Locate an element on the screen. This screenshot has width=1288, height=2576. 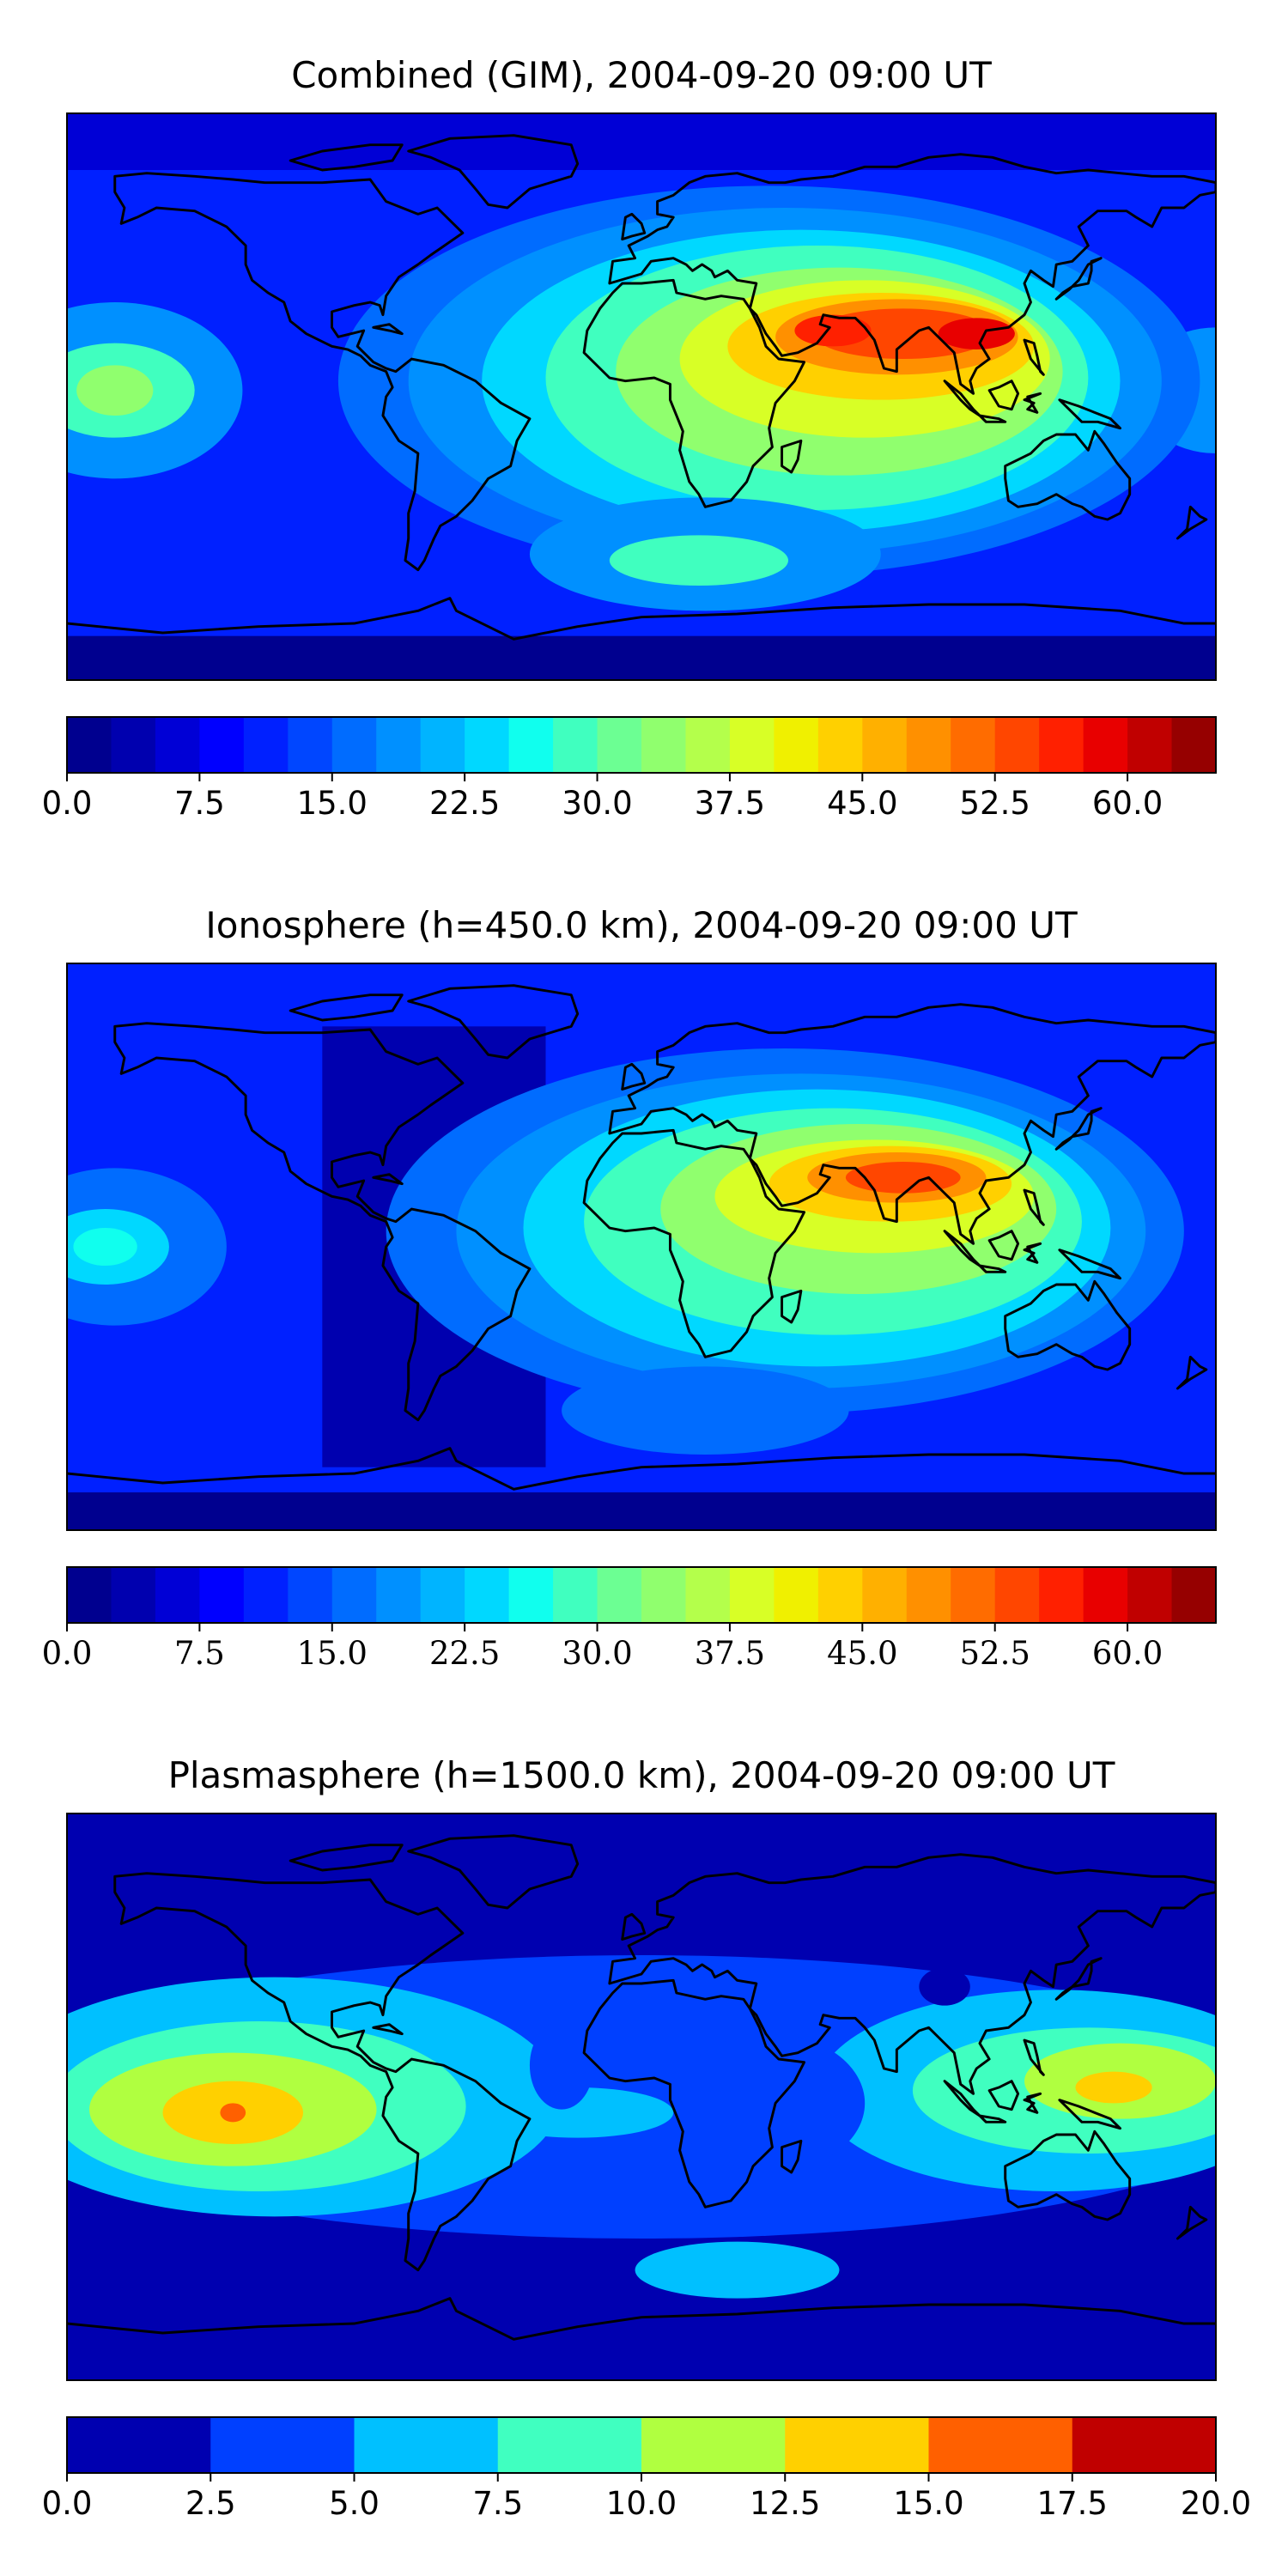
chart-title: Combined (GIM), 2004-09-20 09:00 UT is located at coordinates (641, 75).